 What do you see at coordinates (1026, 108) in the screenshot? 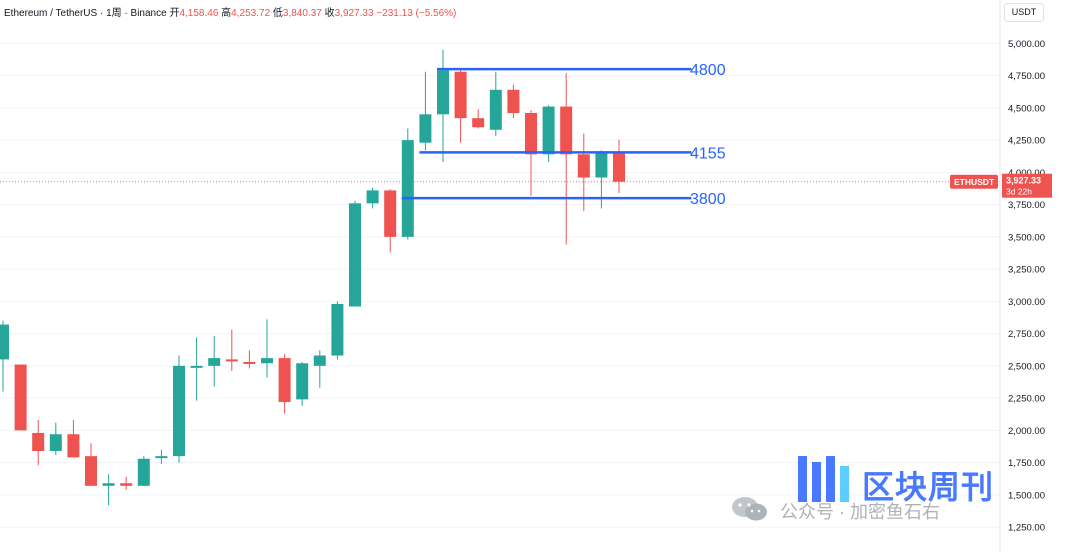
I see `y-tick-label: 4,500.00` at bounding box center [1026, 108].